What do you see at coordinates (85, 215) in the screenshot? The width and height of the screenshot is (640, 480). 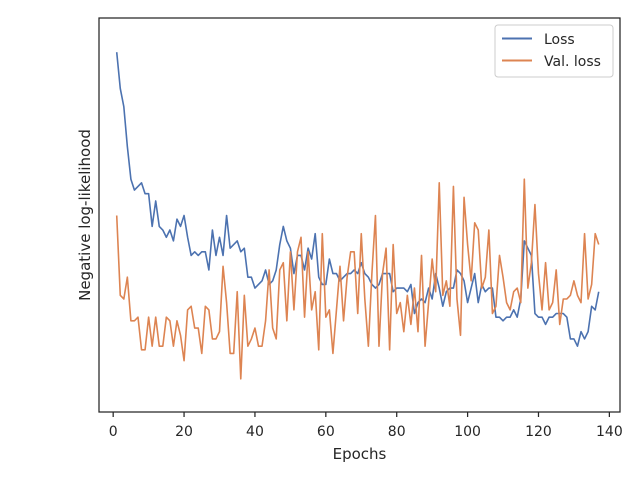 I see `y-axis-label: Negative log-likelihood` at bounding box center [85, 215].